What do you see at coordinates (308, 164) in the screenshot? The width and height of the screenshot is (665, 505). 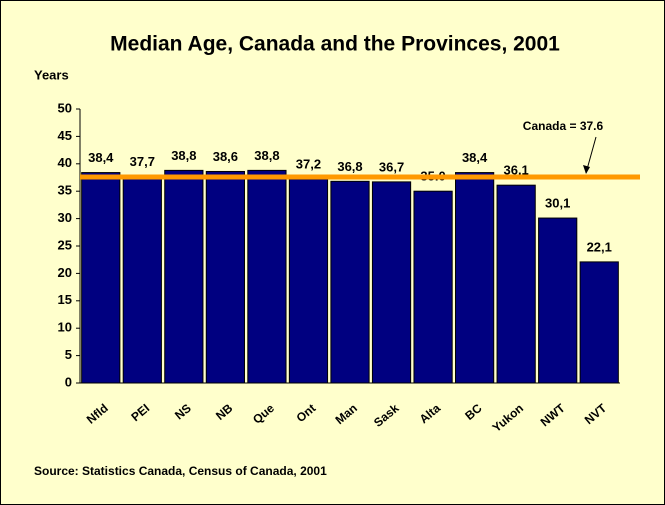 I see `data-label: 37,2` at bounding box center [308, 164].